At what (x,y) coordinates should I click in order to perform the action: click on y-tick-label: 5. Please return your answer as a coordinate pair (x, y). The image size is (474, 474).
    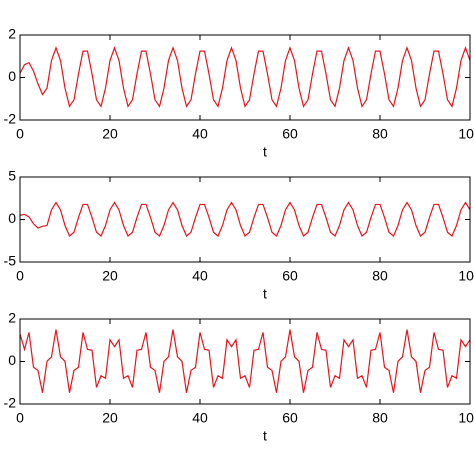
    Looking at the image, I should click on (12, 176).